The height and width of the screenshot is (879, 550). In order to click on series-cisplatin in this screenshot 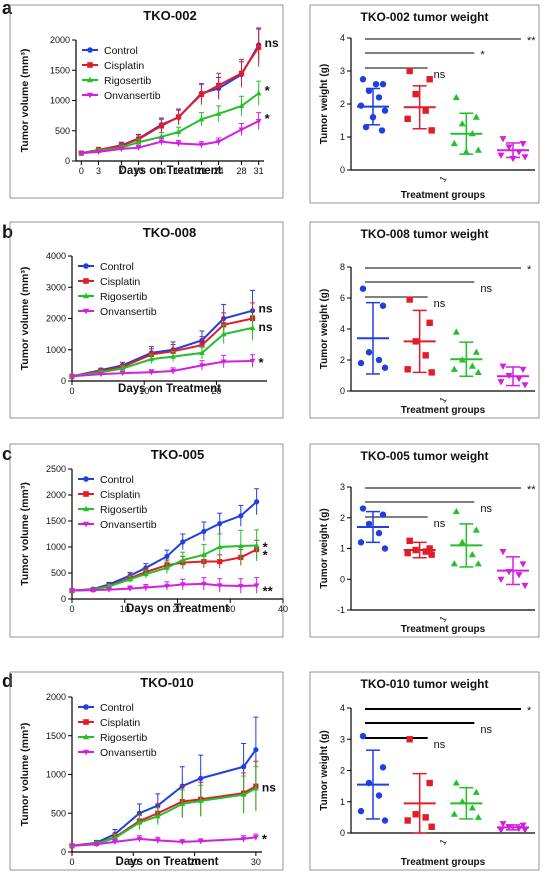, I will do `click(162, 340)`.